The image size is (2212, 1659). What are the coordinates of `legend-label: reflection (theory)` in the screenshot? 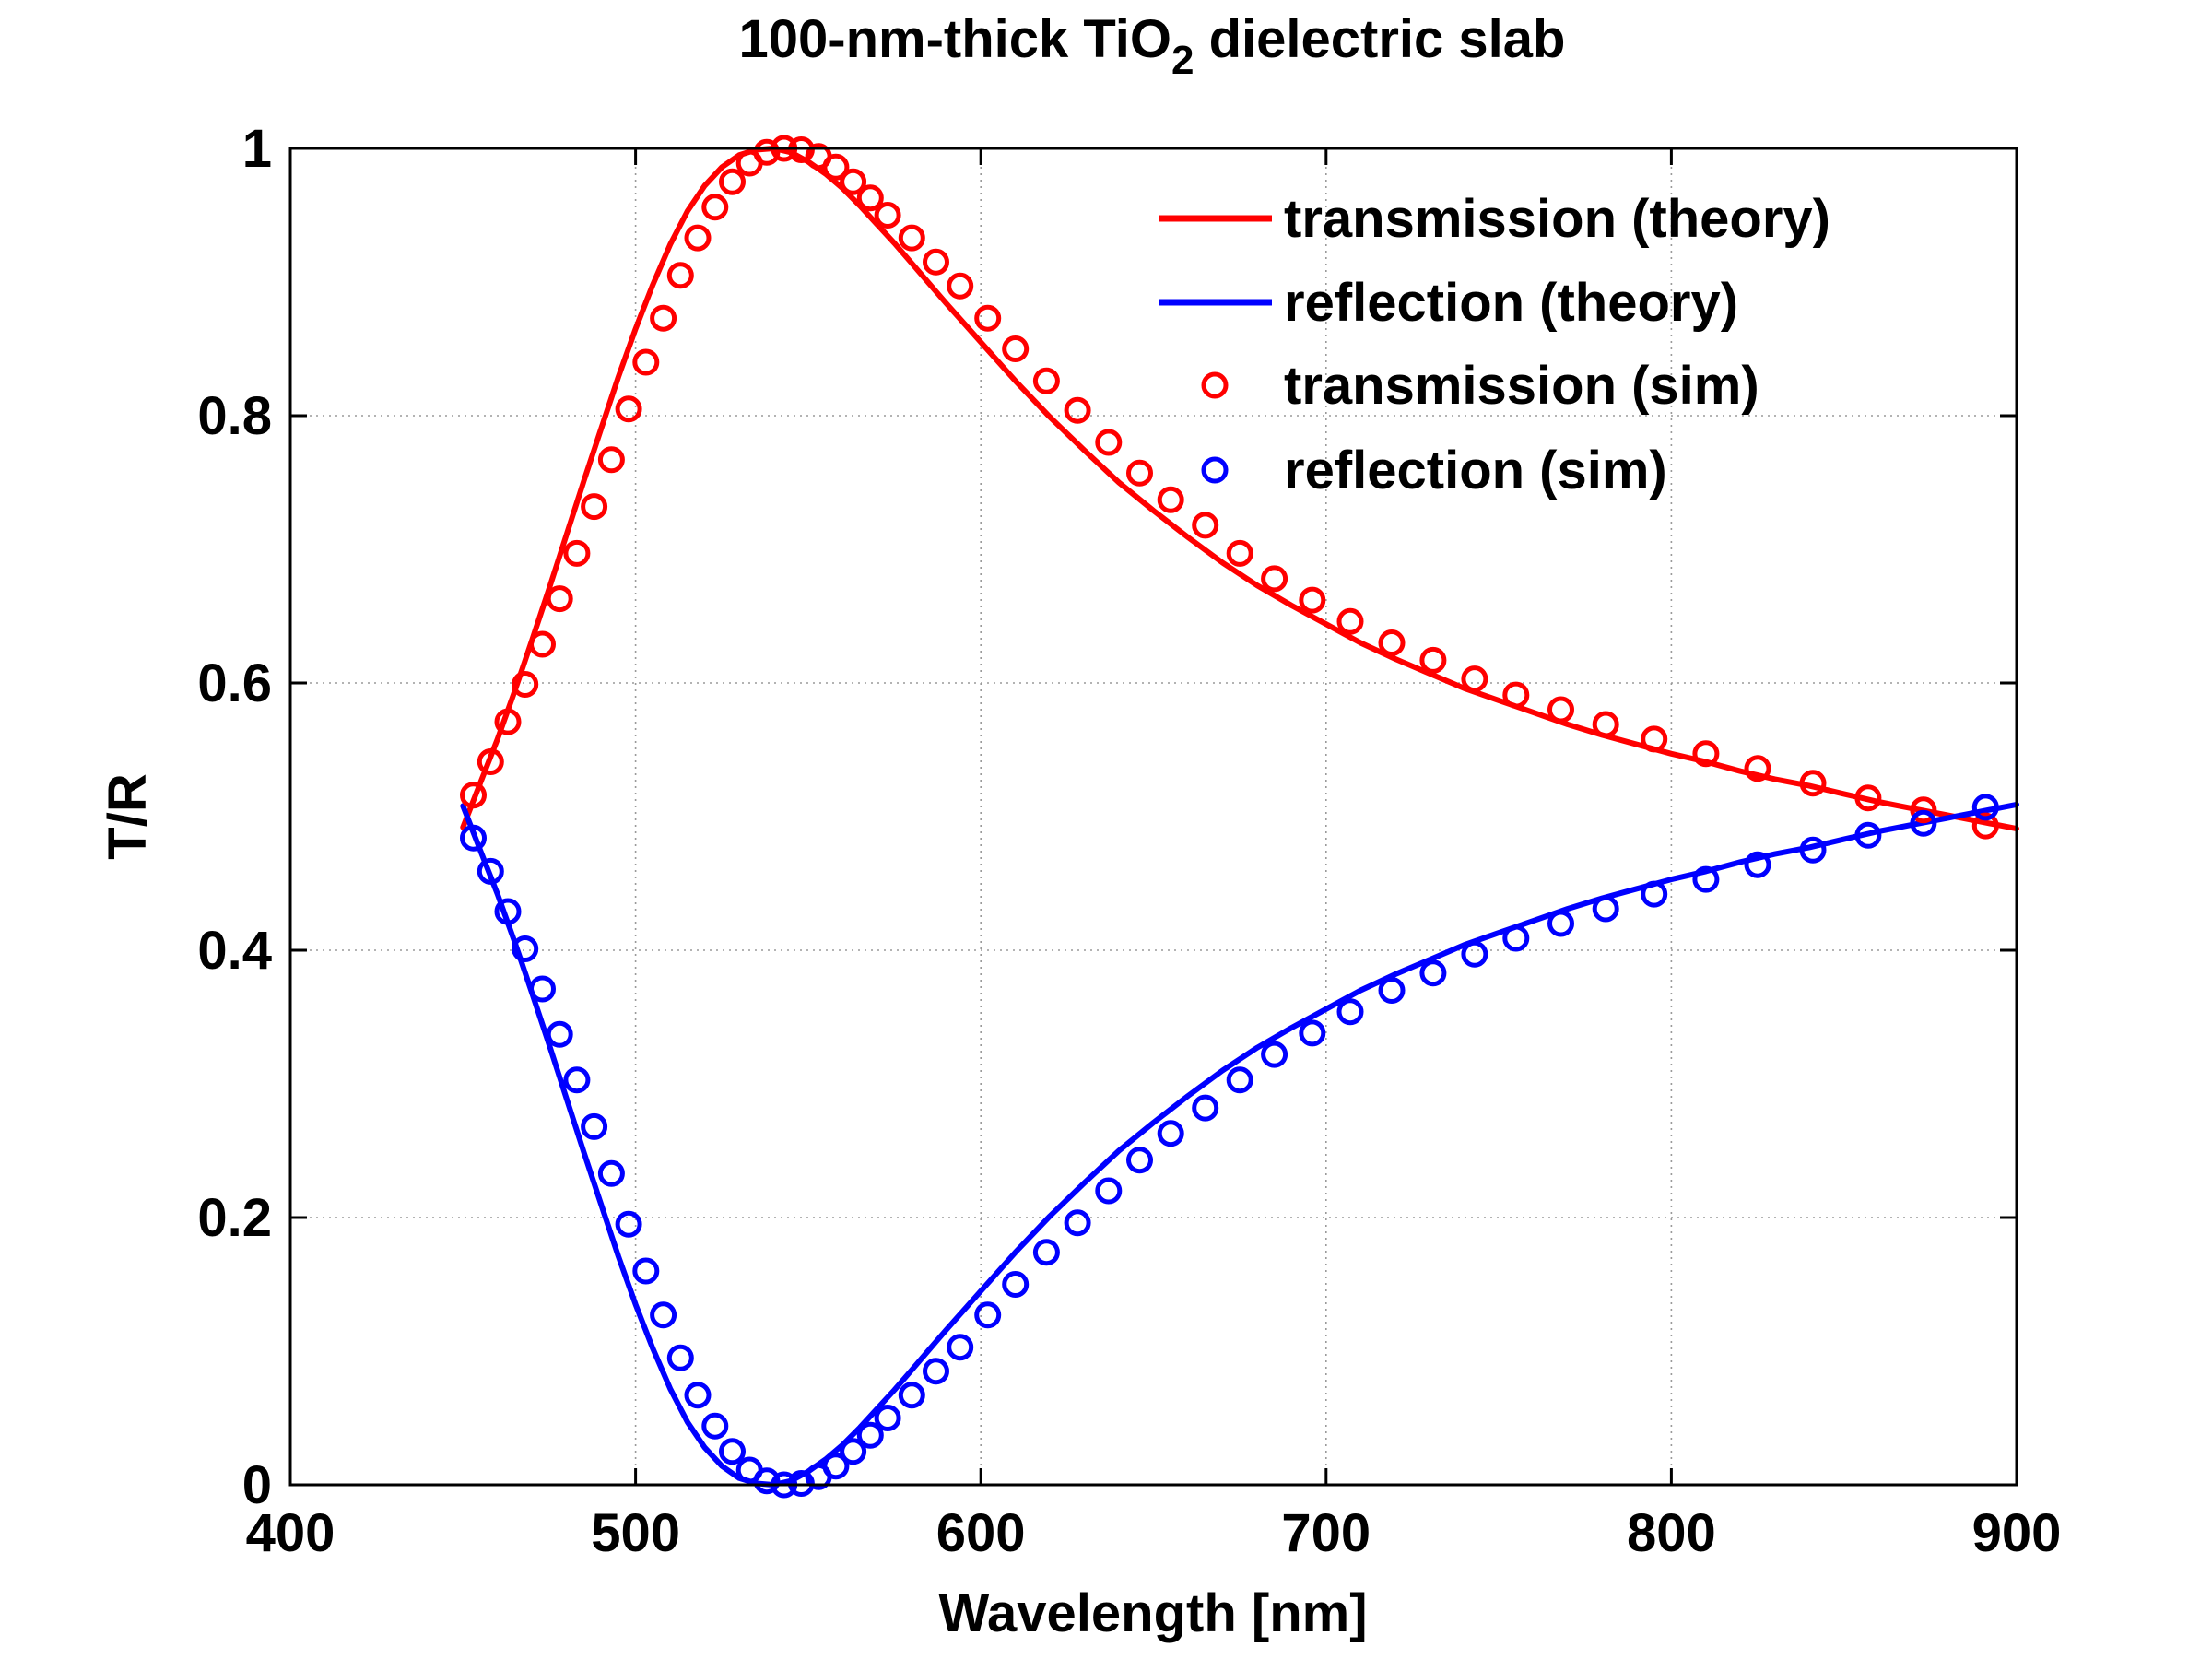 It's located at (1511, 303).